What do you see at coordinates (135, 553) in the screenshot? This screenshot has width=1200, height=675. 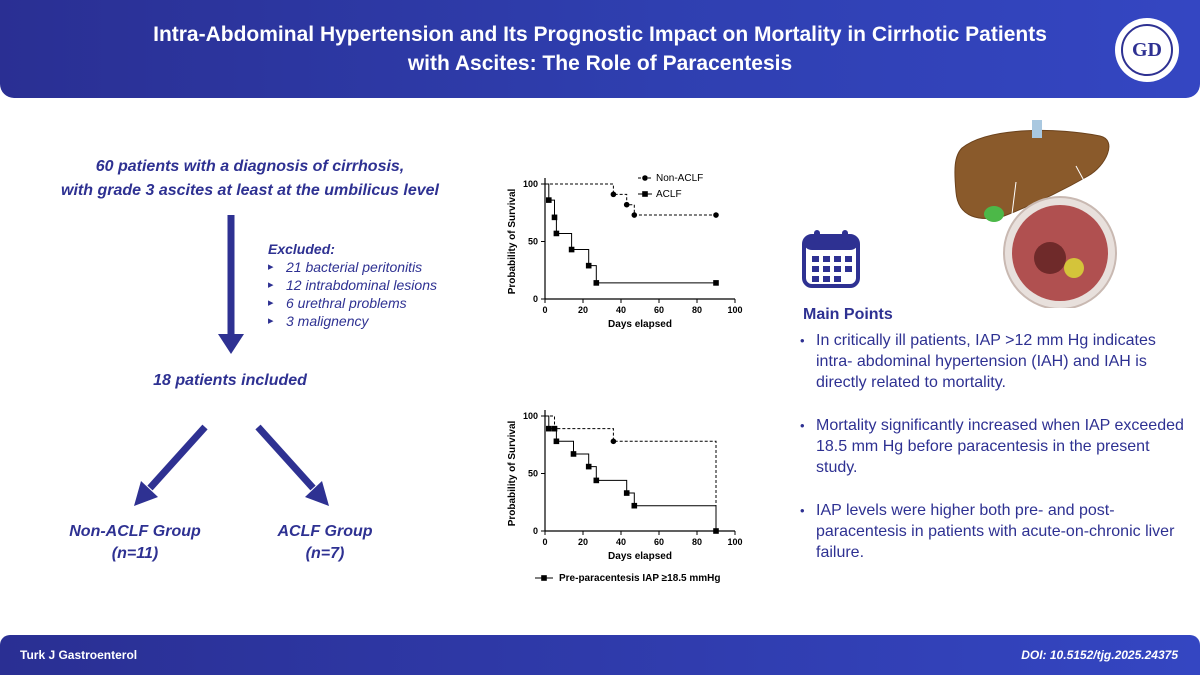 I see `non-aclf-group-count: (n=11)` at bounding box center [135, 553].